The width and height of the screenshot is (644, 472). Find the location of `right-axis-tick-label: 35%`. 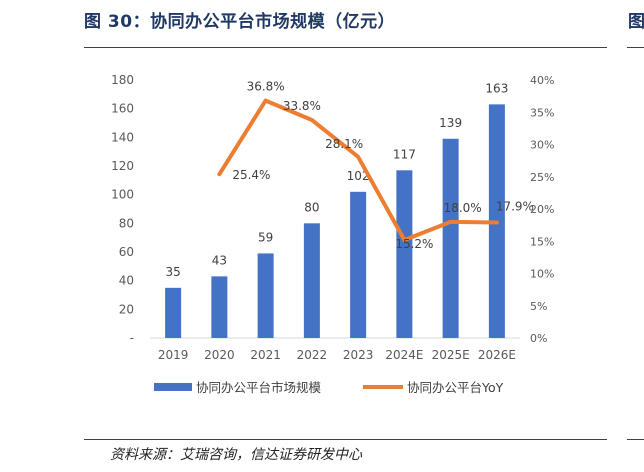

right-axis-tick-label: 35% is located at coordinates (542, 112).